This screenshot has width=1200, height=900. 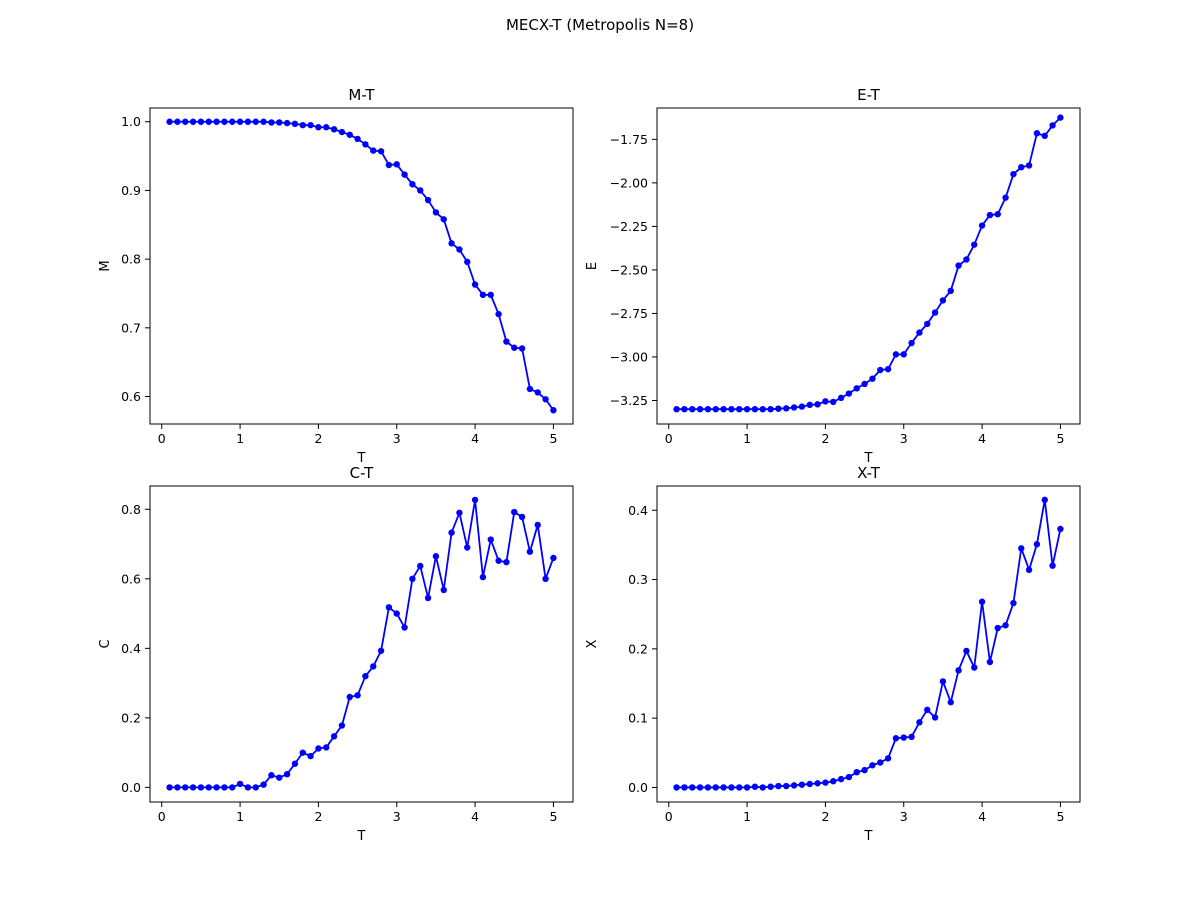 What do you see at coordinates (131, 648) in the screenshot?
I see `y-tick-label: 0.4` at bounding box center [131, 648].